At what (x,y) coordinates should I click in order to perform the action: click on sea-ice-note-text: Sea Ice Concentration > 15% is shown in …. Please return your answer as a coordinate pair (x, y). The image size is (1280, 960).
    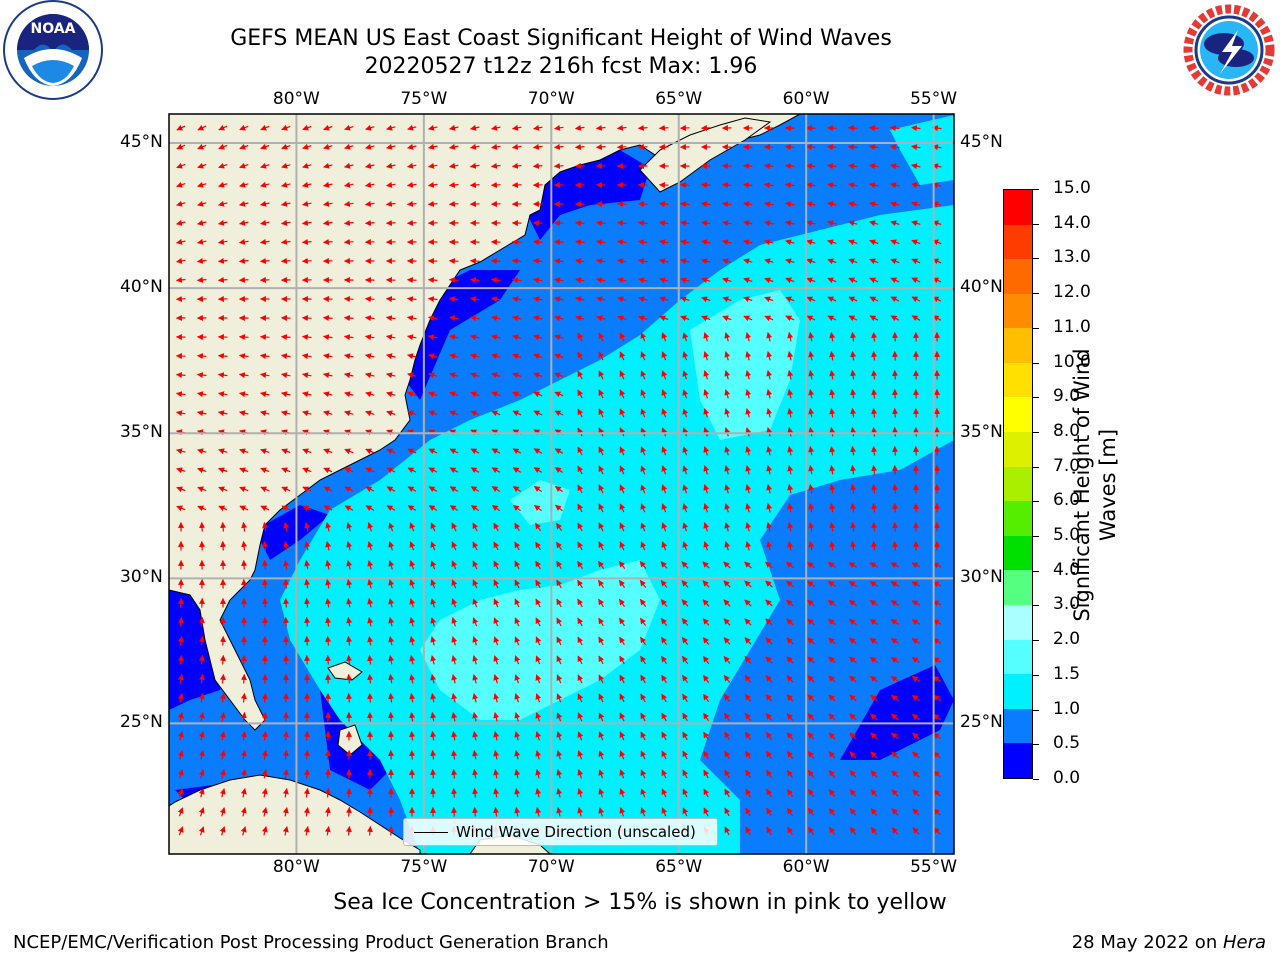
    Looking at the image, I should click on (640, 902).